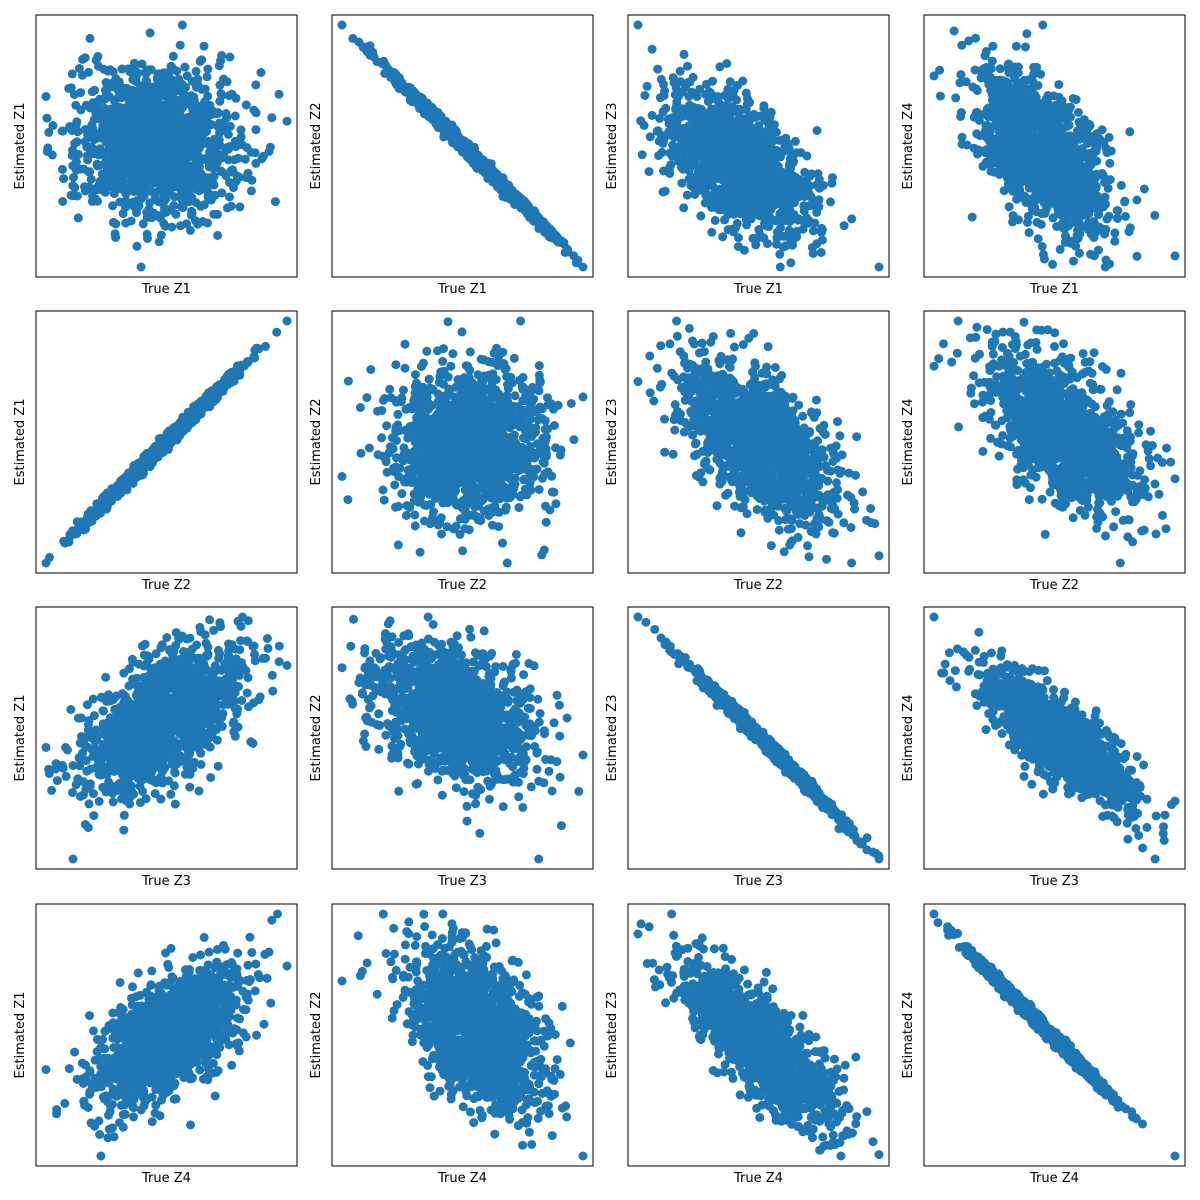 This screenshot has width=1200, height=1200. What do you see at coordinates (758, 146) in the screenshot?
I see `axes-frame` at bounding box center [758, 146].